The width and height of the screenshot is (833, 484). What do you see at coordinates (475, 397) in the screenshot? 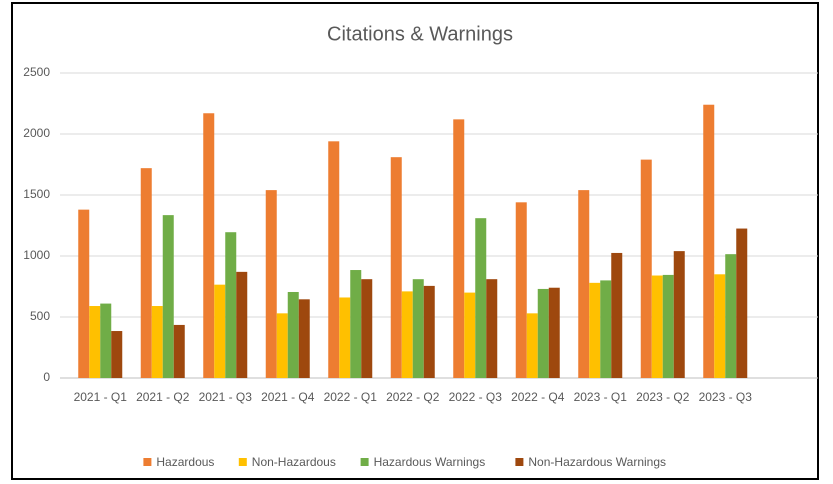
I see `x-tick-label: 2022 - Q3` at bounding box center [475, 397].